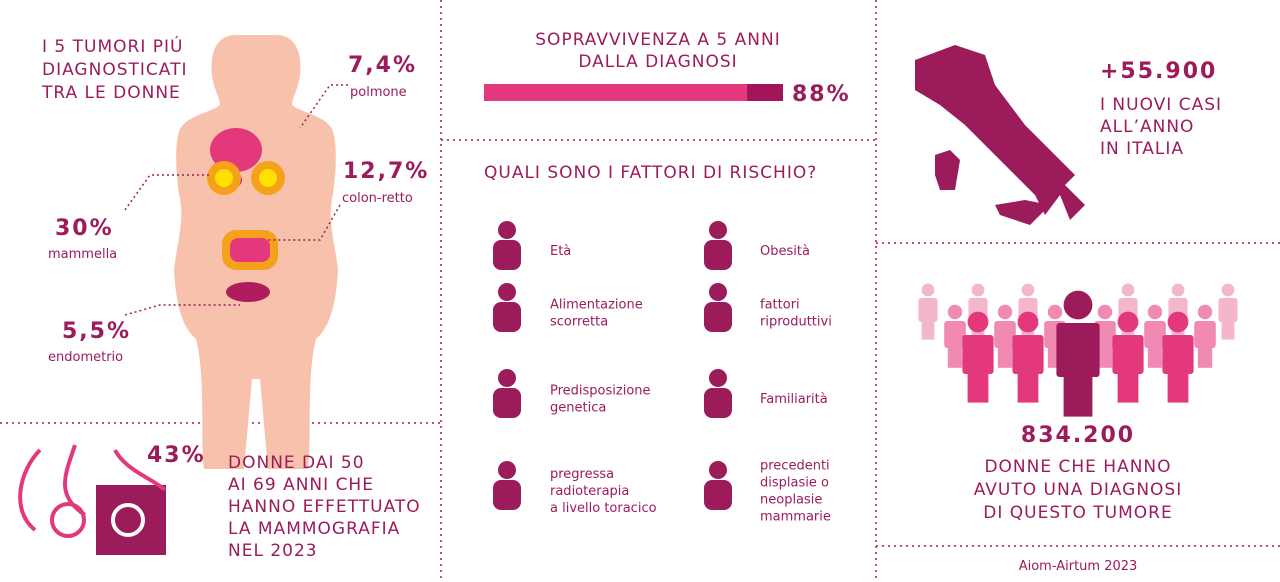  What do you see at coordinates (85, 357) in the screenshot?
I see `tumor-label: endometrio` at bounding box center [85, 357].